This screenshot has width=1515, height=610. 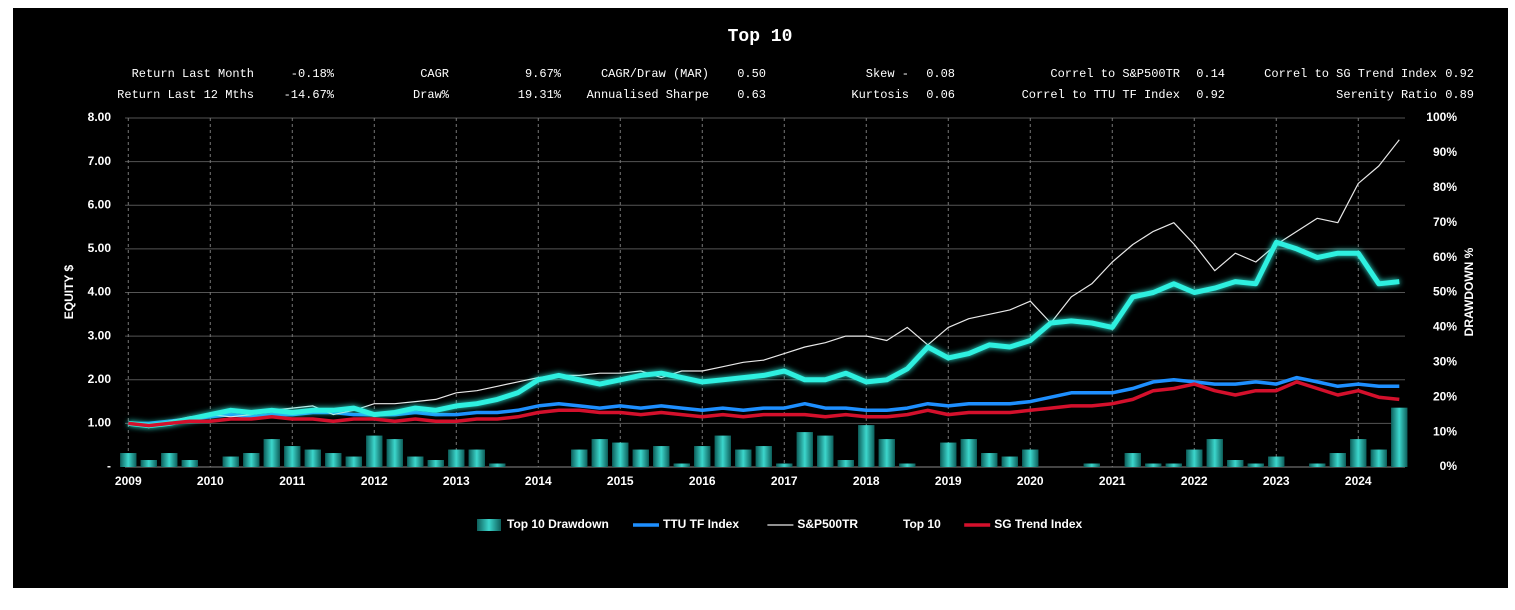 I want to click on y-tick-label: 6.00, so click(x=100, y=204).